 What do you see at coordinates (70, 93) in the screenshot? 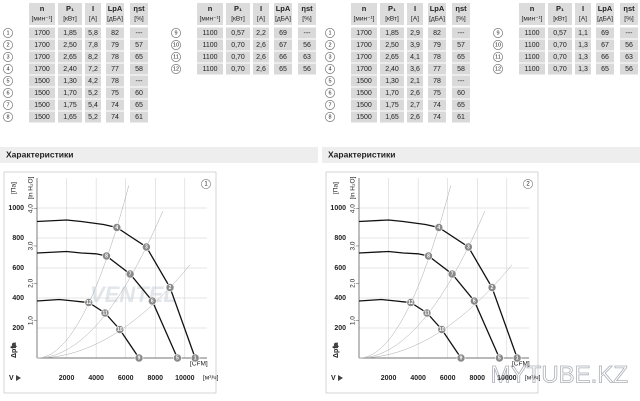
I see `cell-text: 1,70` at bounding box center [70, 93].